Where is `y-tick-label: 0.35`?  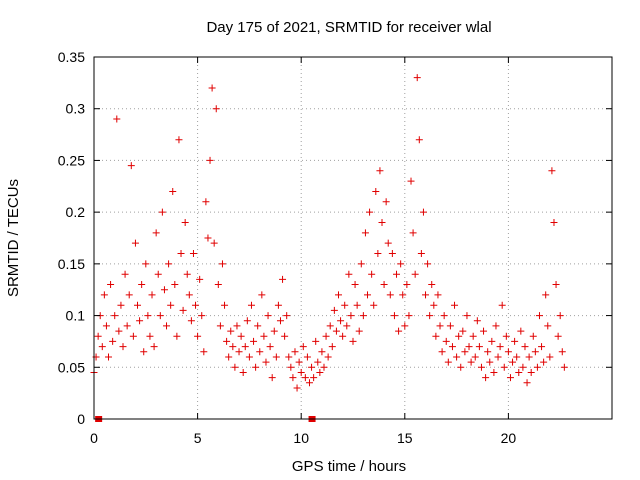 y-tick-label: 0.35 is located at coordinates (71, 57).